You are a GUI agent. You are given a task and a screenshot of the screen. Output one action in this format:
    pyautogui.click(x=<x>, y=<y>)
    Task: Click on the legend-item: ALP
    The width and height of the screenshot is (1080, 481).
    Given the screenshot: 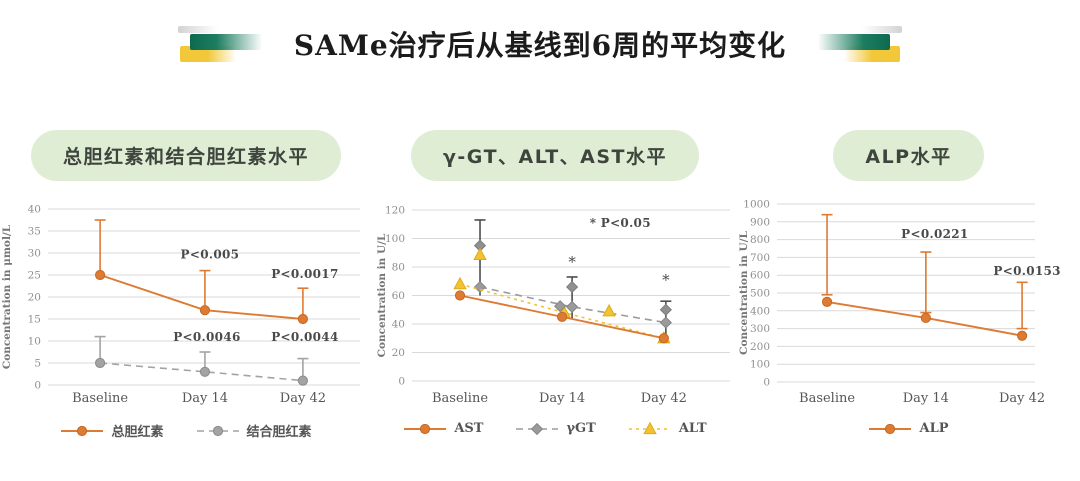 What is the action you would take?
    pyautogui.click(x=908, y=428)
    